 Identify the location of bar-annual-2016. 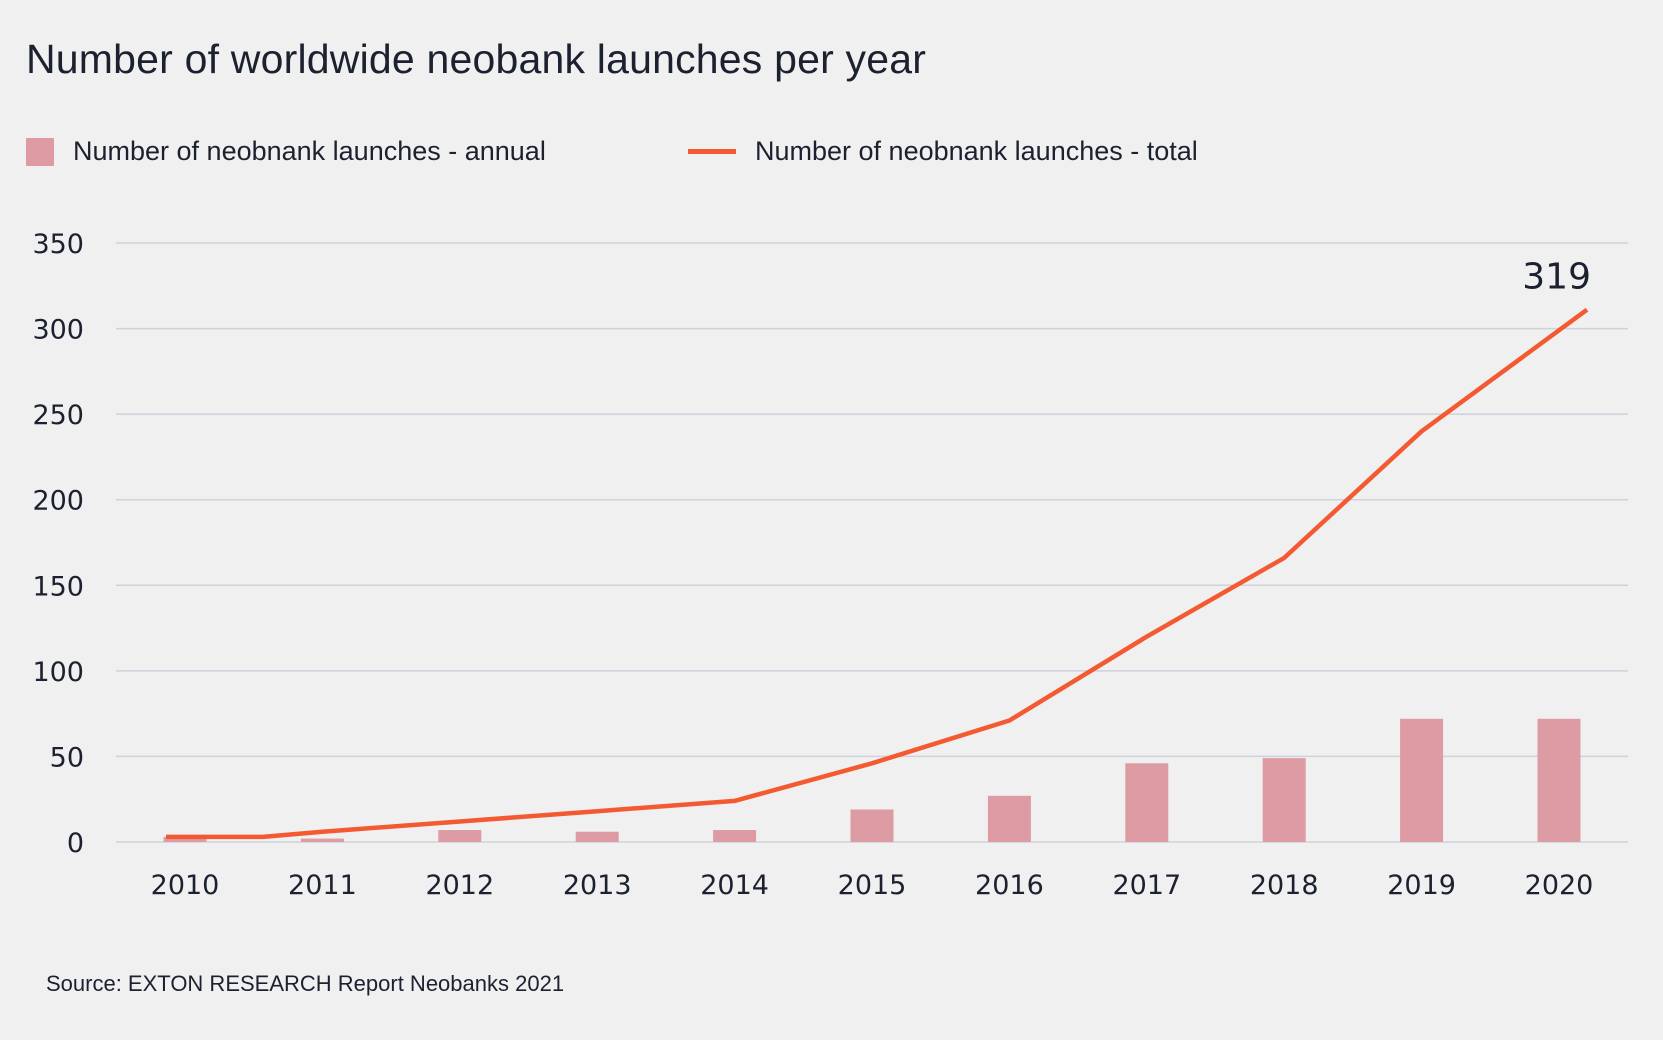
(1009, 818).